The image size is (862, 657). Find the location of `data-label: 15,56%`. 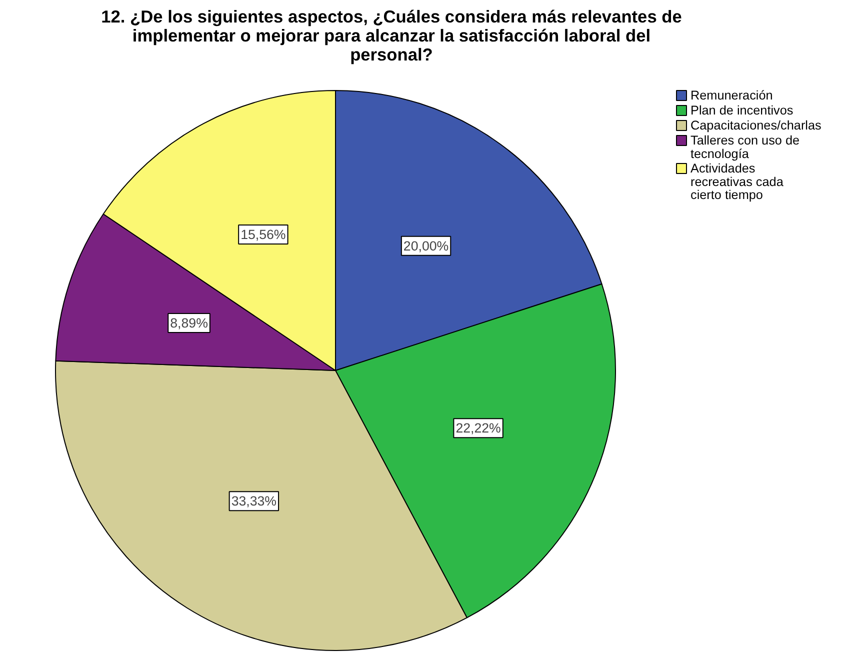

data-label: 15,56% is located at coordinates (263, 234).